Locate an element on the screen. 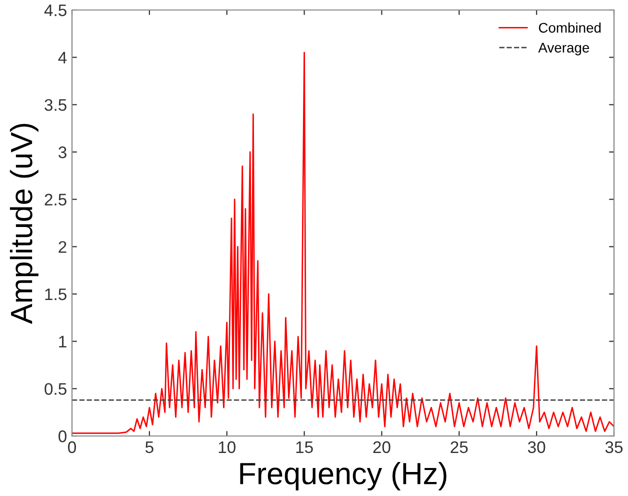  x-tick-label: 10 is located at coordinates (227, 447).